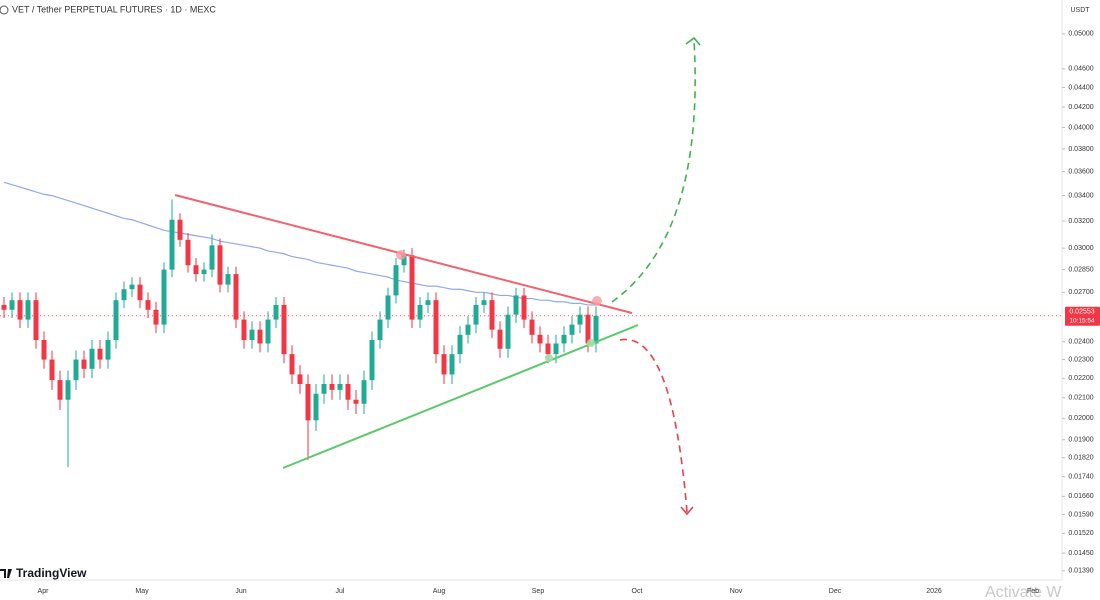  What do you see at coordinates (835, 591) in the screenshot?
I see `x-tick-label: Dec` at bounding box center [835, 591].